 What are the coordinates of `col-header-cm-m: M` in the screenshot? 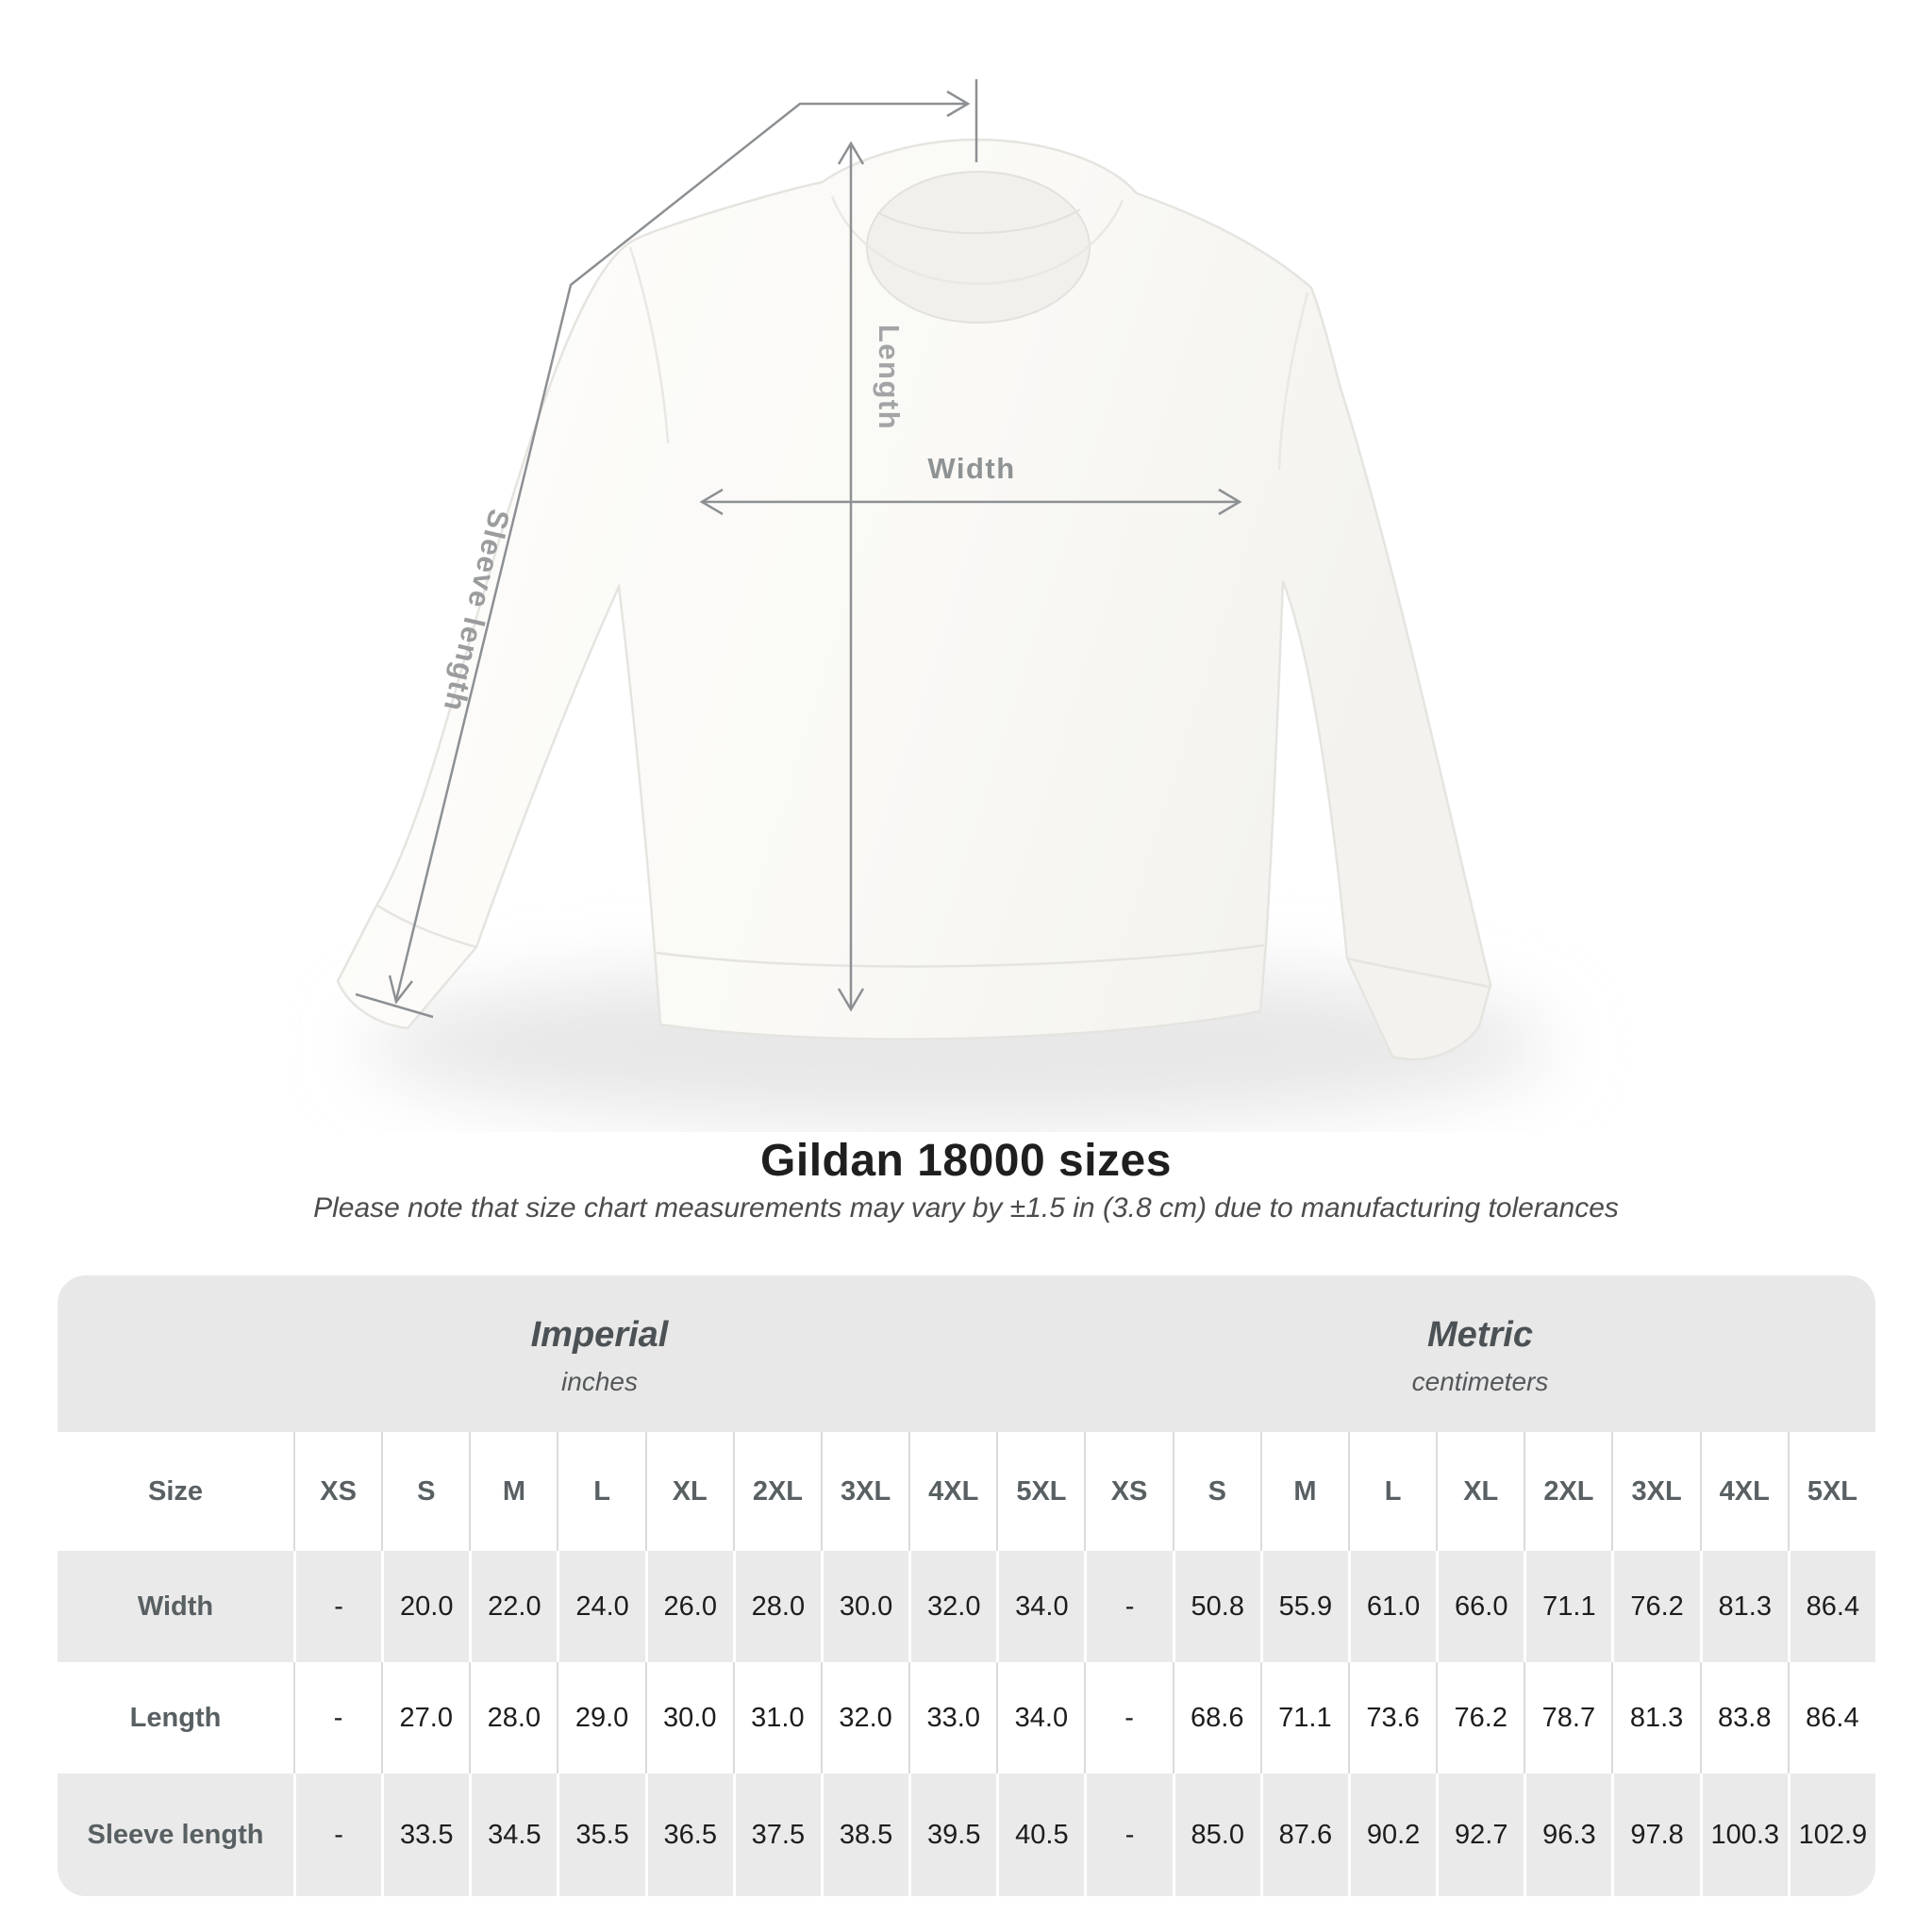 It's located at (1304, 1491).